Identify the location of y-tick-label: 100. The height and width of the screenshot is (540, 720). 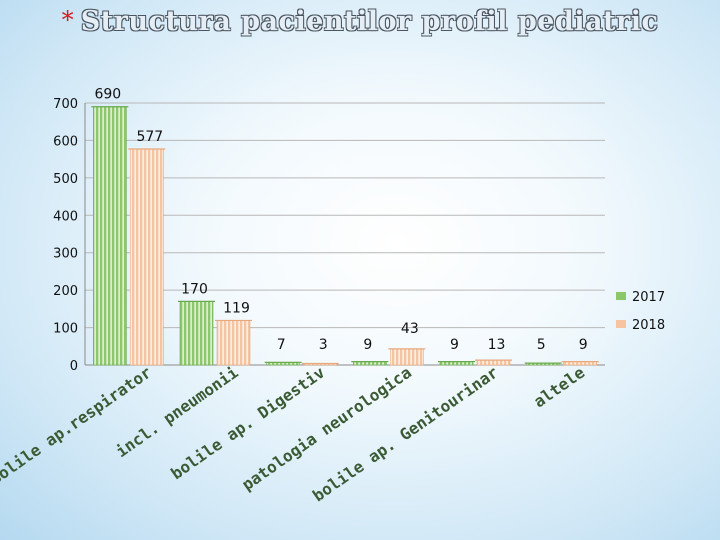
(65, 329).